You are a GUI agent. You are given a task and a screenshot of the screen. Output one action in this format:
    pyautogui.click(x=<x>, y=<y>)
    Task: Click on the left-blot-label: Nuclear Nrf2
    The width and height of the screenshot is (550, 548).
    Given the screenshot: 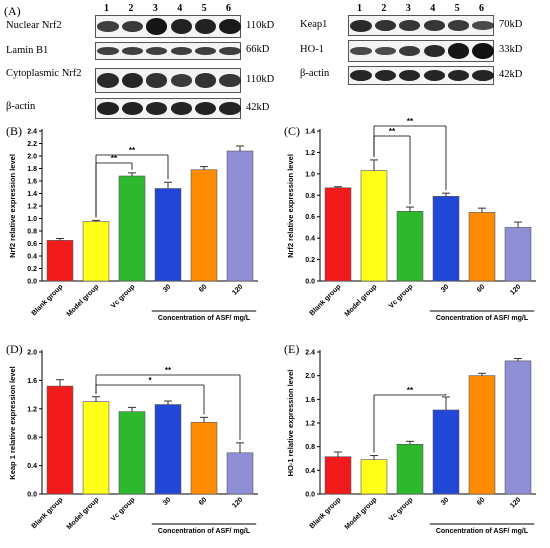 What is the action you would take?
    pyautogui.click(x=34, y=25)
    